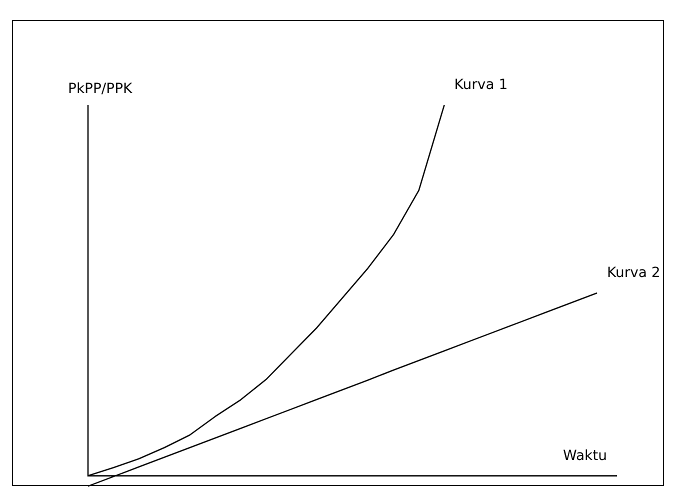 The image size is (677, 495). I want to click on y-axis-title: PkPP/PPK, so click(100, 89).